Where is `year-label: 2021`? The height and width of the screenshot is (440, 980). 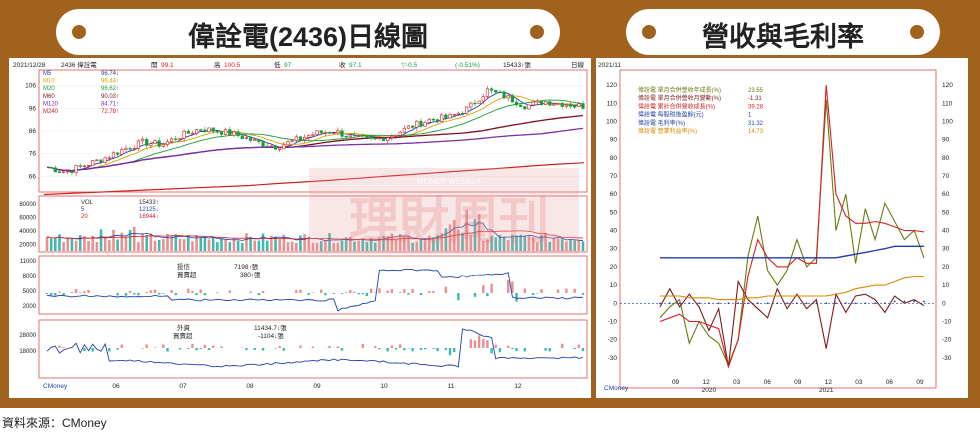 year-label: 2021 is located at coordinates (826, 390).